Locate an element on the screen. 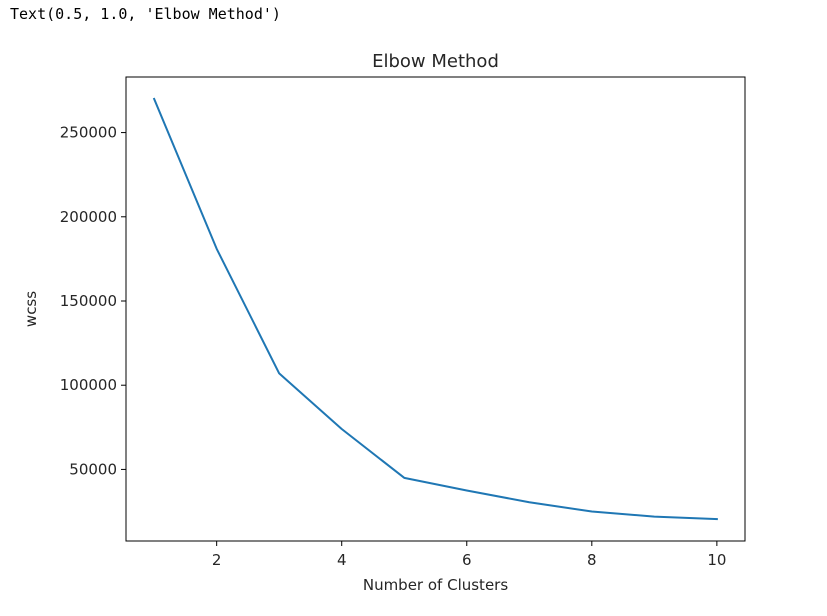 Image resolution: width=827 pixels, height=616 pixels. y-axis-label: wcss is located at coordinates (31, 309).